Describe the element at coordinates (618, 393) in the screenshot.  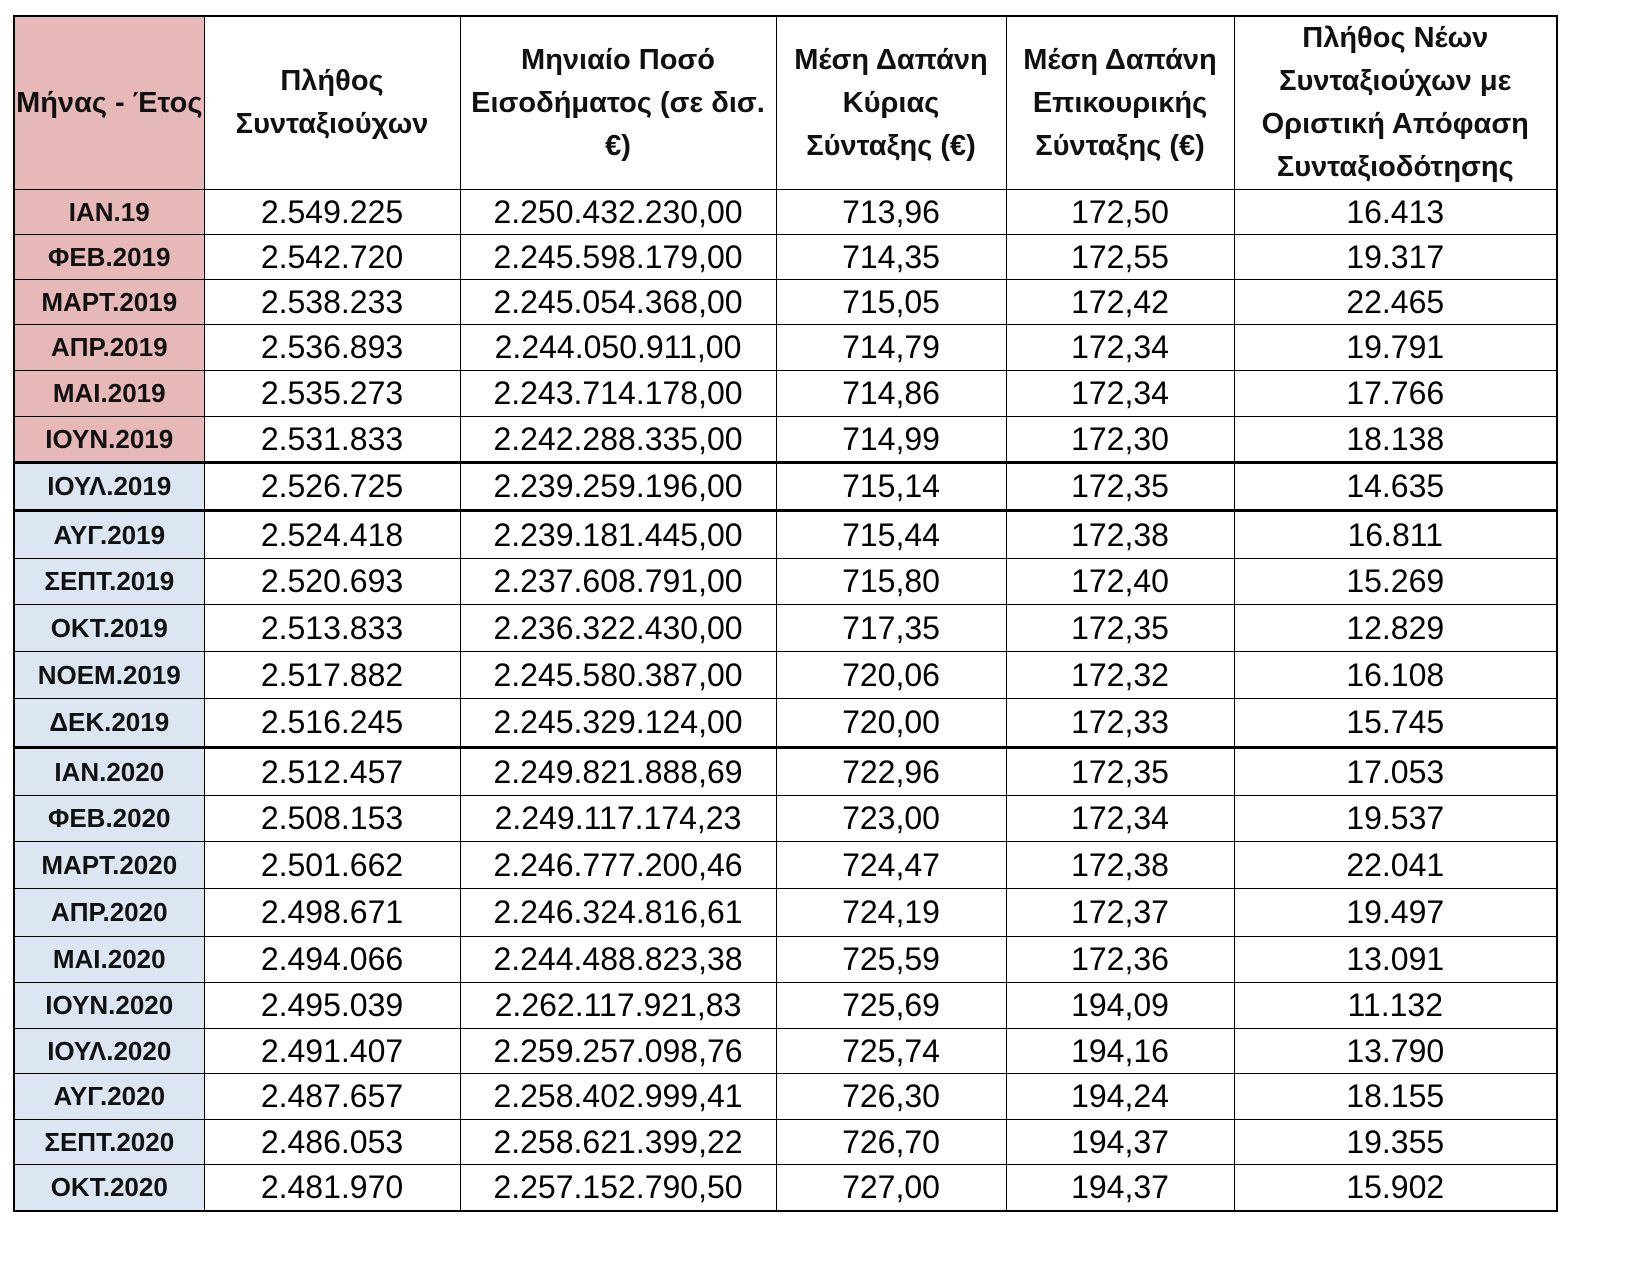
I see `income-amount-cell: 2.243.714.178,00` at that location.